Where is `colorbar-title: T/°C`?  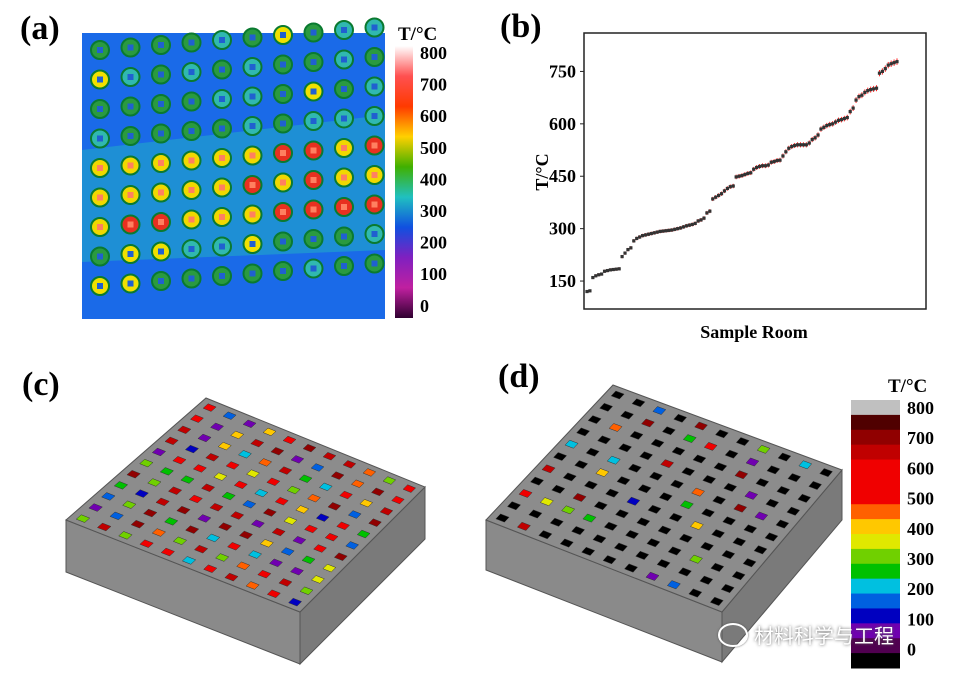 colorbar-title: T/°C is located at coordinates (907, 386).